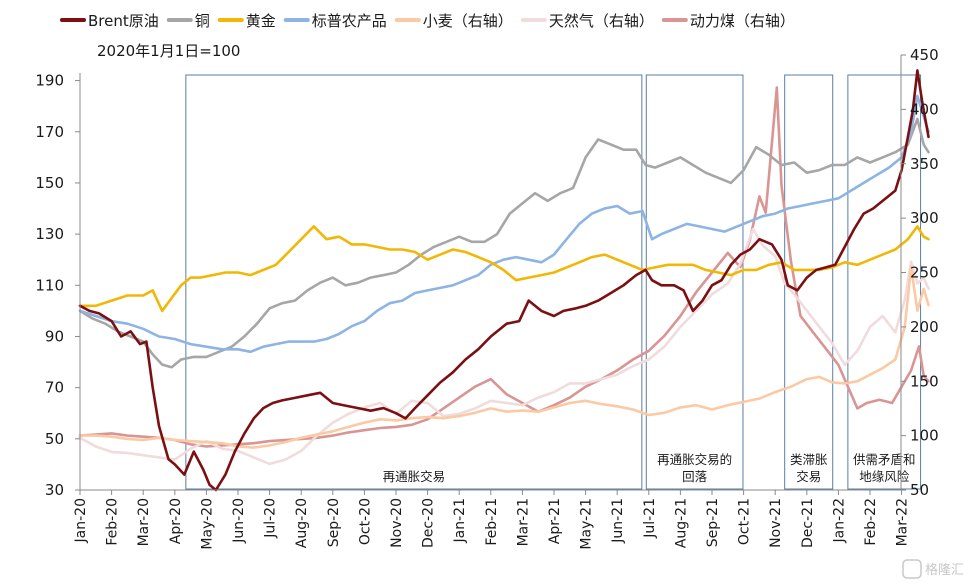 The width and height of the screenshot is (977, 587). What do you see at coordinates (54, 336) in the screenshot?
I see `left-y-tick-label: 90` at bounding box center [54, 336].